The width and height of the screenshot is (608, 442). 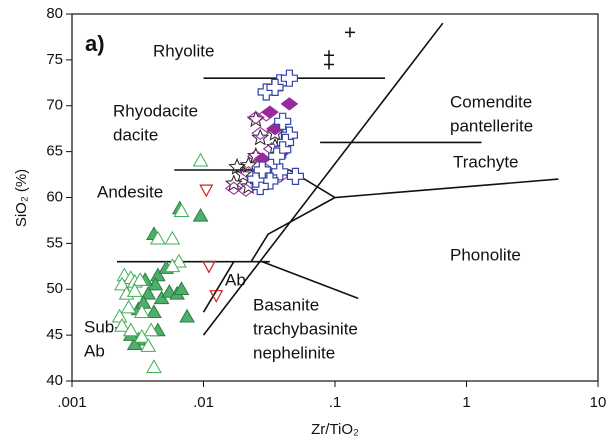 What do you see at coordinates (21, 198) in the screenshot?
I see `y-axis-label: SiO₂ (%)` at bounding box center [21, 198].